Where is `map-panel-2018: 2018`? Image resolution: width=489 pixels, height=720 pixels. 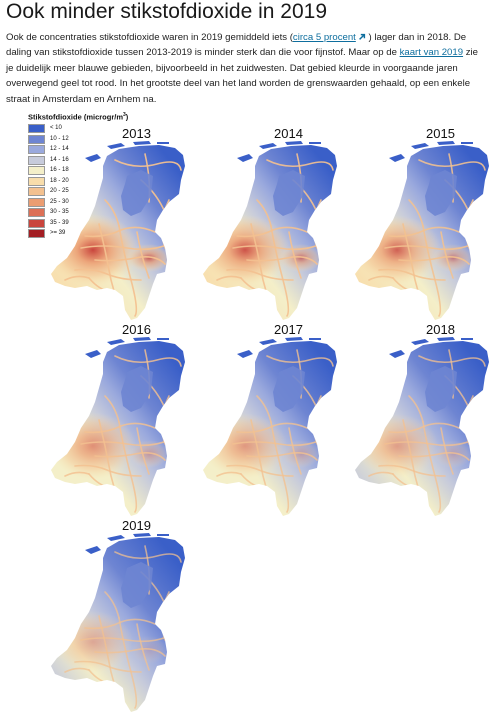
map-panel-2018: 2018 is located at coordinates (416, 419).